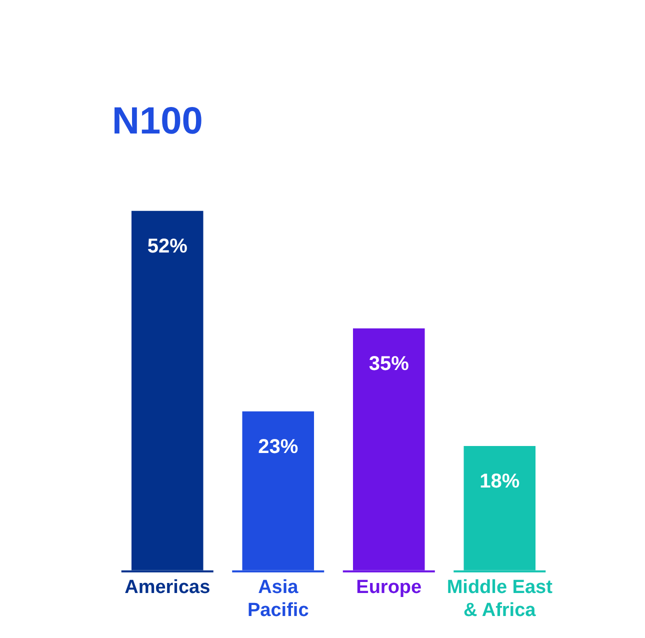  Describe the element at coordinates (278, 447) in the screenshot. I see `data-label: 23%` at that location.